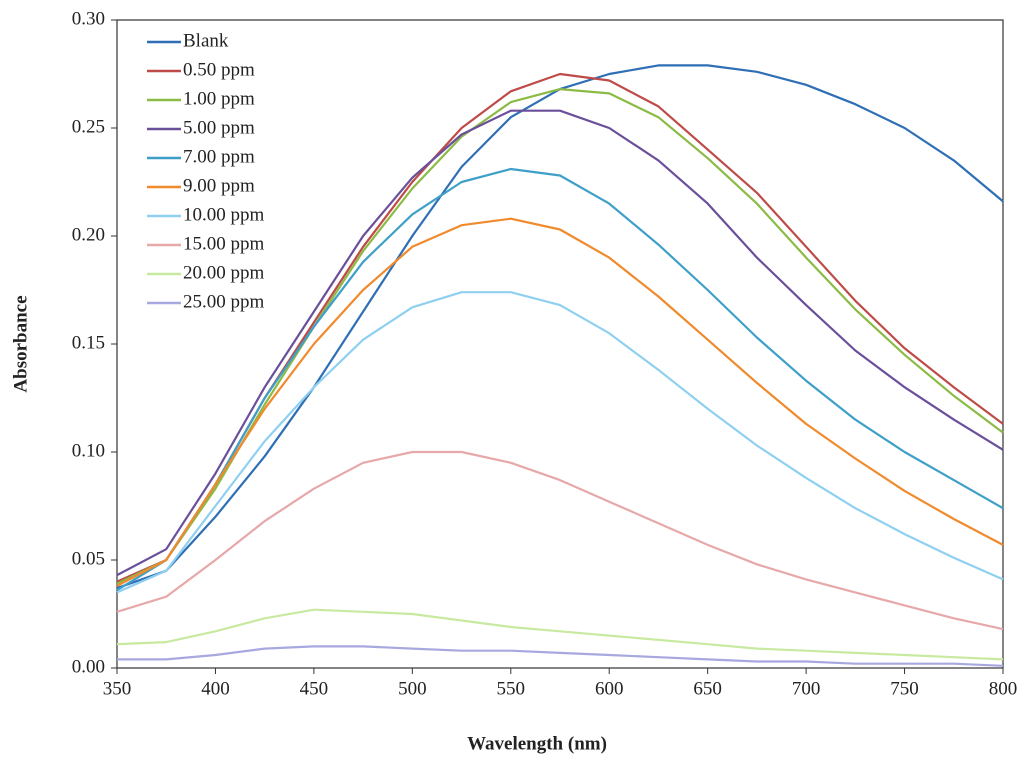  What do you see at coordinates (537, 743) in the screenshot?
I see `x-axis-title: Wavelength (nm)` at bounding box center [537, 743].